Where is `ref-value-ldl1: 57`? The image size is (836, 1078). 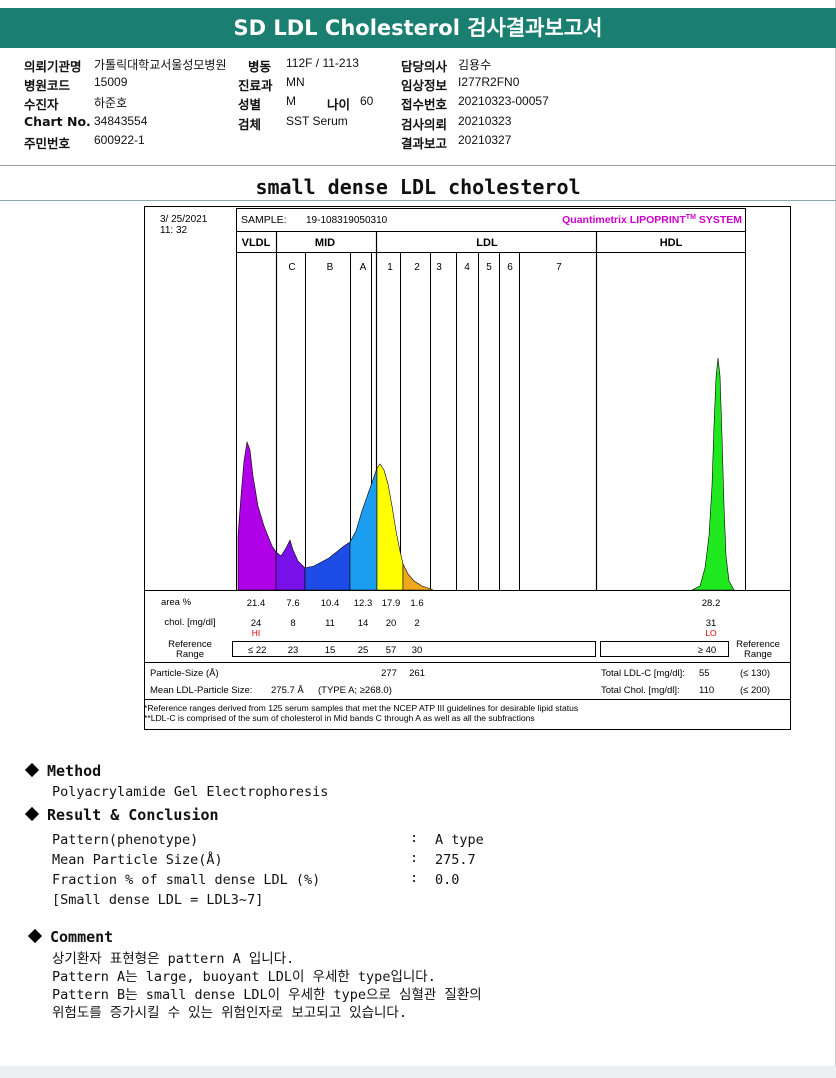
ref-value-ldl1: 57 is located at coordinates (391, 650).